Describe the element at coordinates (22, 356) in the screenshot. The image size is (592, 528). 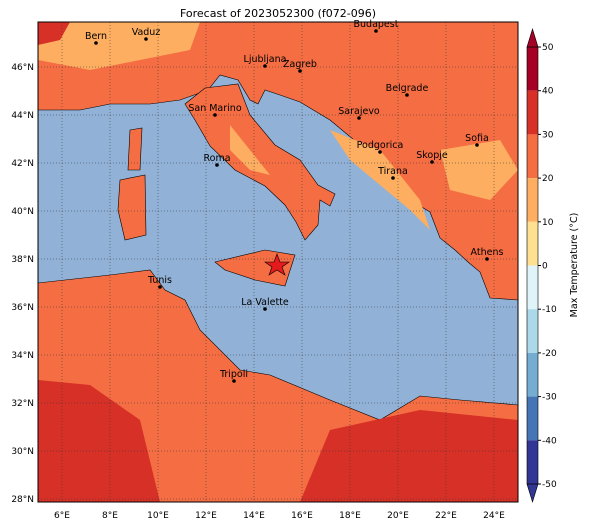
I see `lat-tick-label: 34°N` at that location.